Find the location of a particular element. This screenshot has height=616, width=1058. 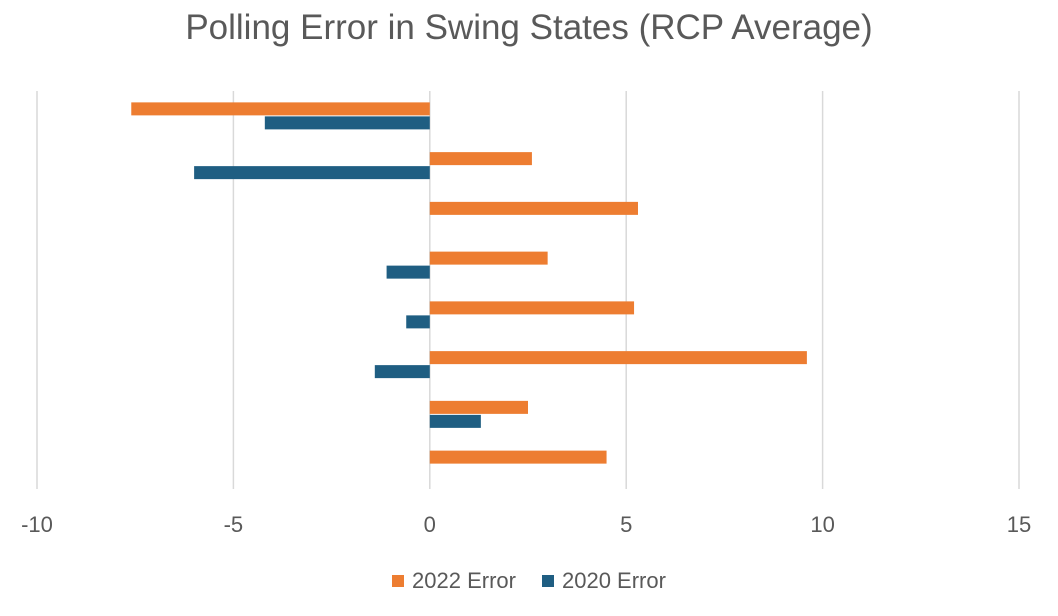

legend-item-2020: 2020 Error is located at coordinates (604, 581).